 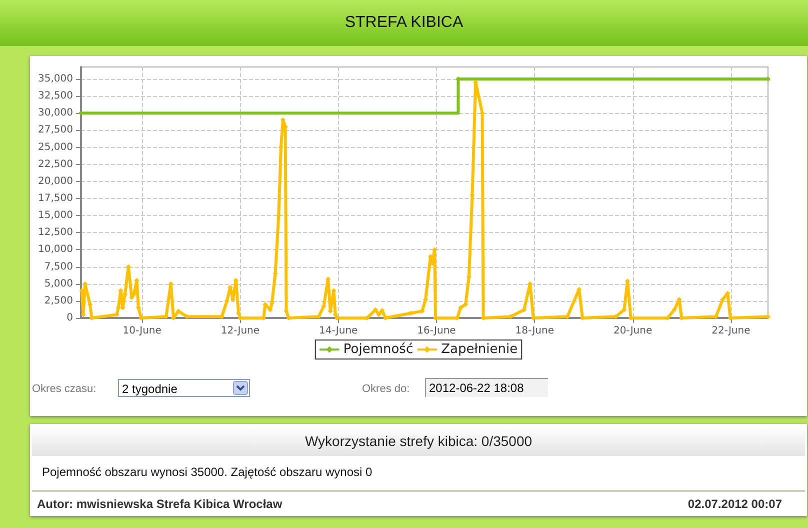 I want to click on y-tick-label: 12,500, so click(x=55, y=232).